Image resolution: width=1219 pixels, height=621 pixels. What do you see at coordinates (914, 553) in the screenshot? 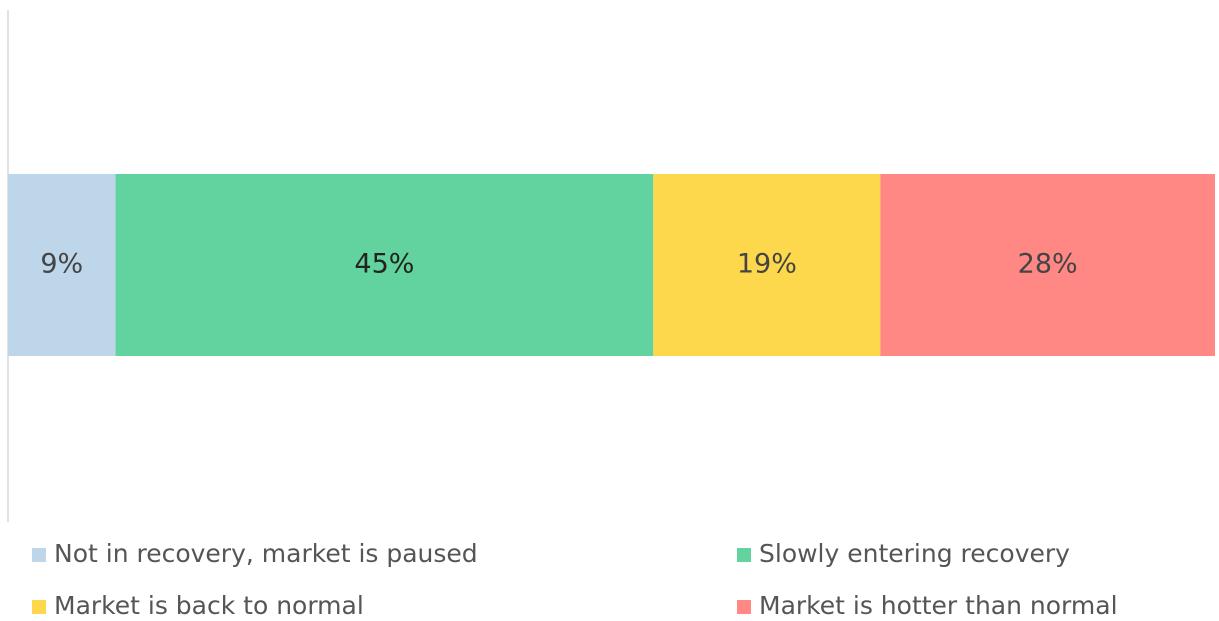
I see `legend-label: Slowly entering recovery` at bounding box center [914, 553].